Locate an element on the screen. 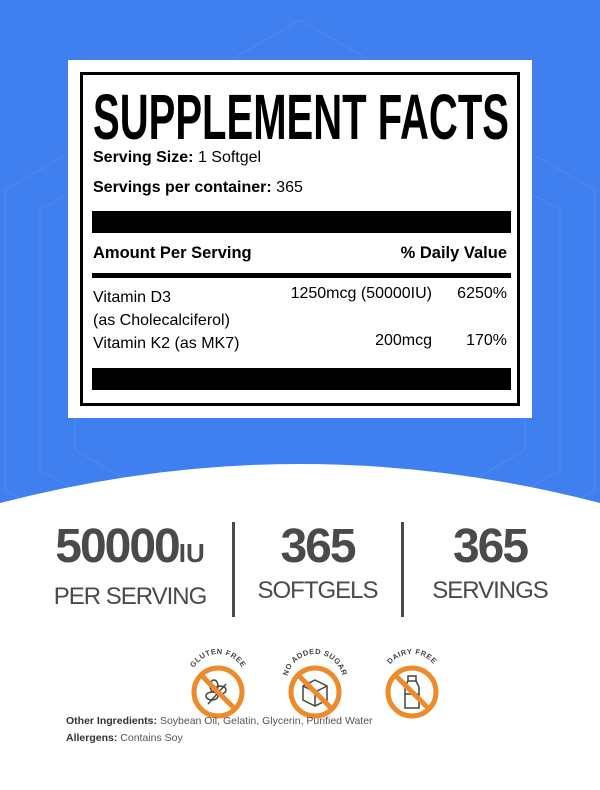  serving-size-value: 1 Softgel is located at coordinates (229, 157).